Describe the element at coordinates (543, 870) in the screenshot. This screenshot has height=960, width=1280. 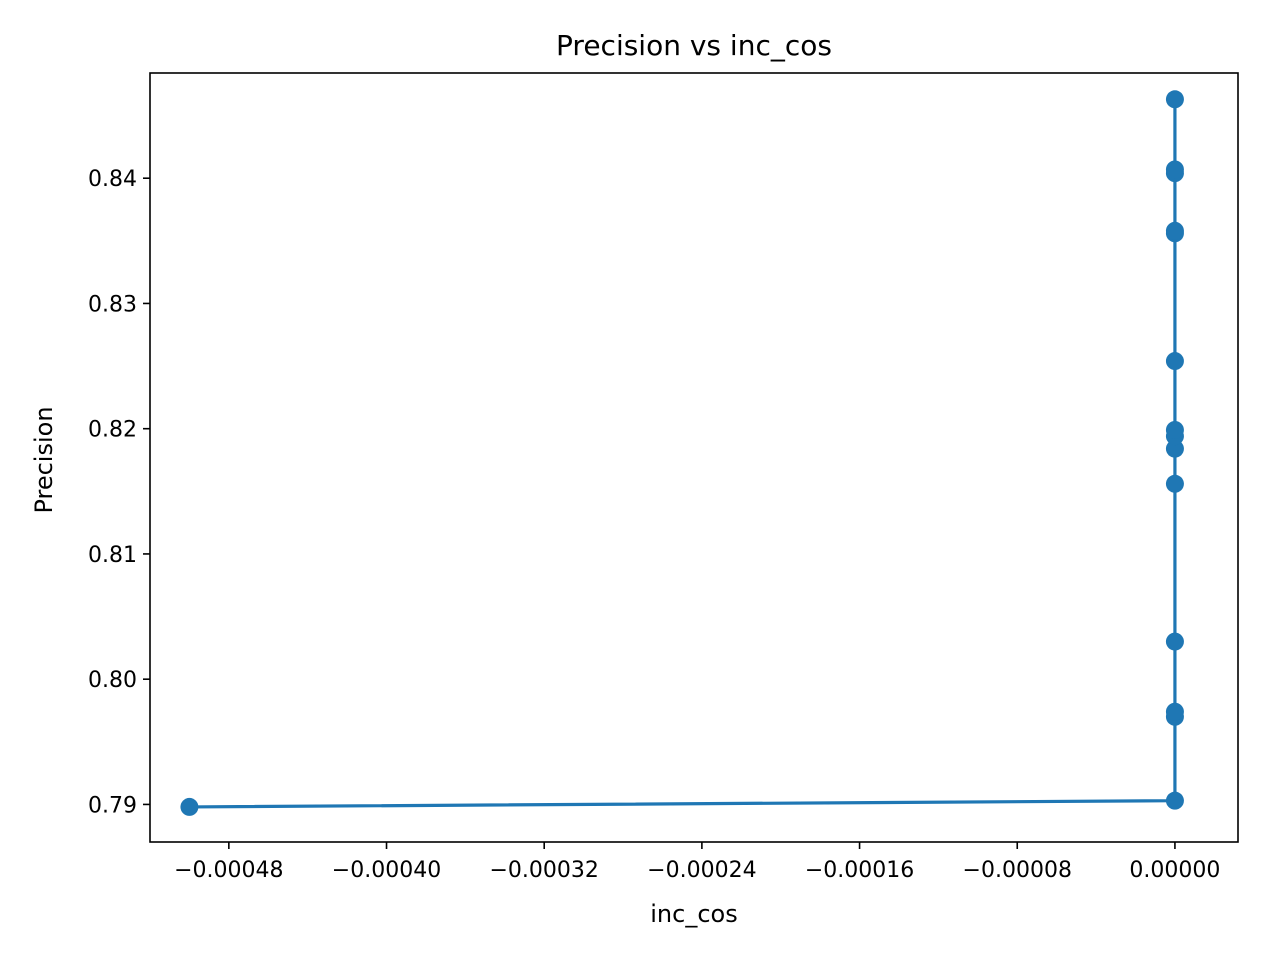
I see `x-tick-label: −0.00032` at that location.